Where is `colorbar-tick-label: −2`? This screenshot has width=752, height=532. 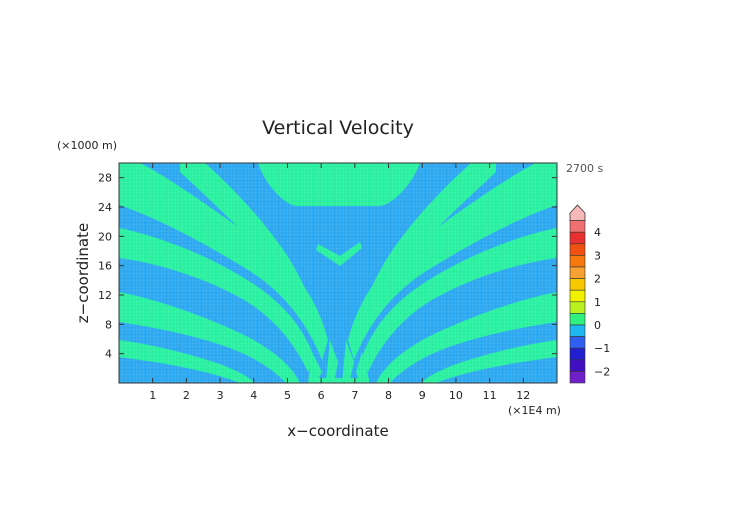
colorbar-tick-label: −2 is located at coordinates (602, 371).